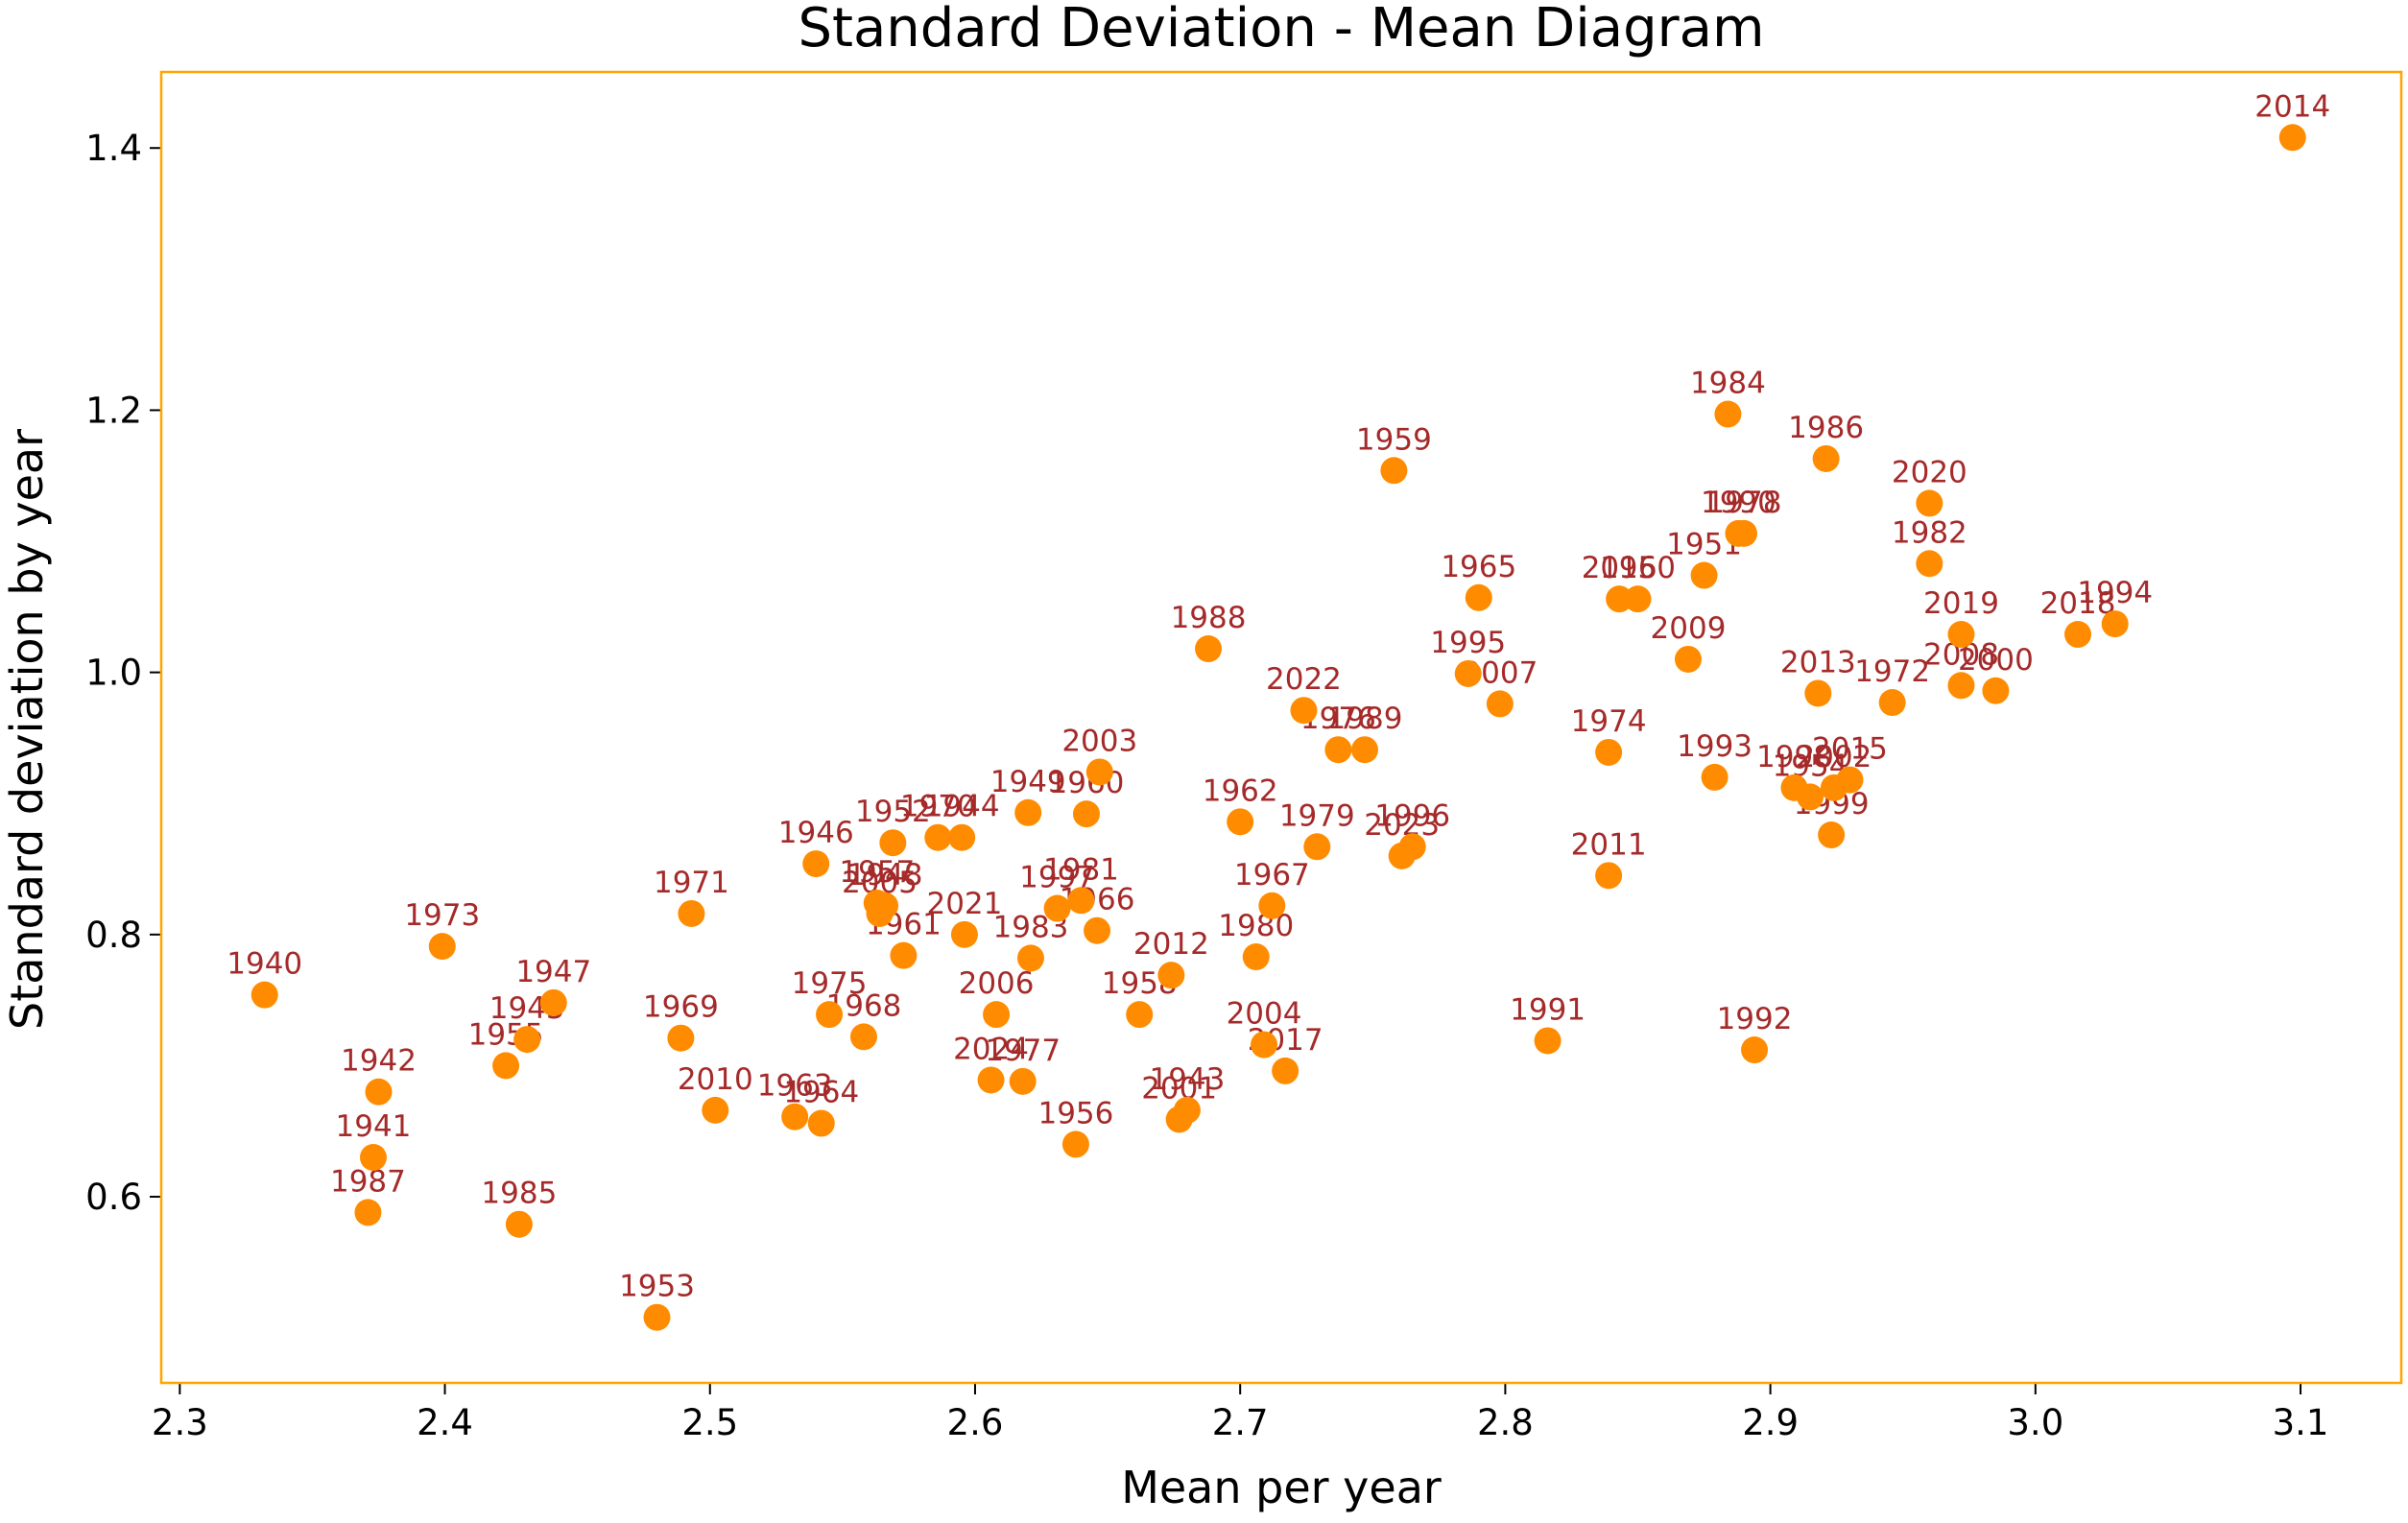  What do you see at coordinates (893, 812) in the screenshot?
I see `data-point-label: 1952` at bounding box center [893, 812].